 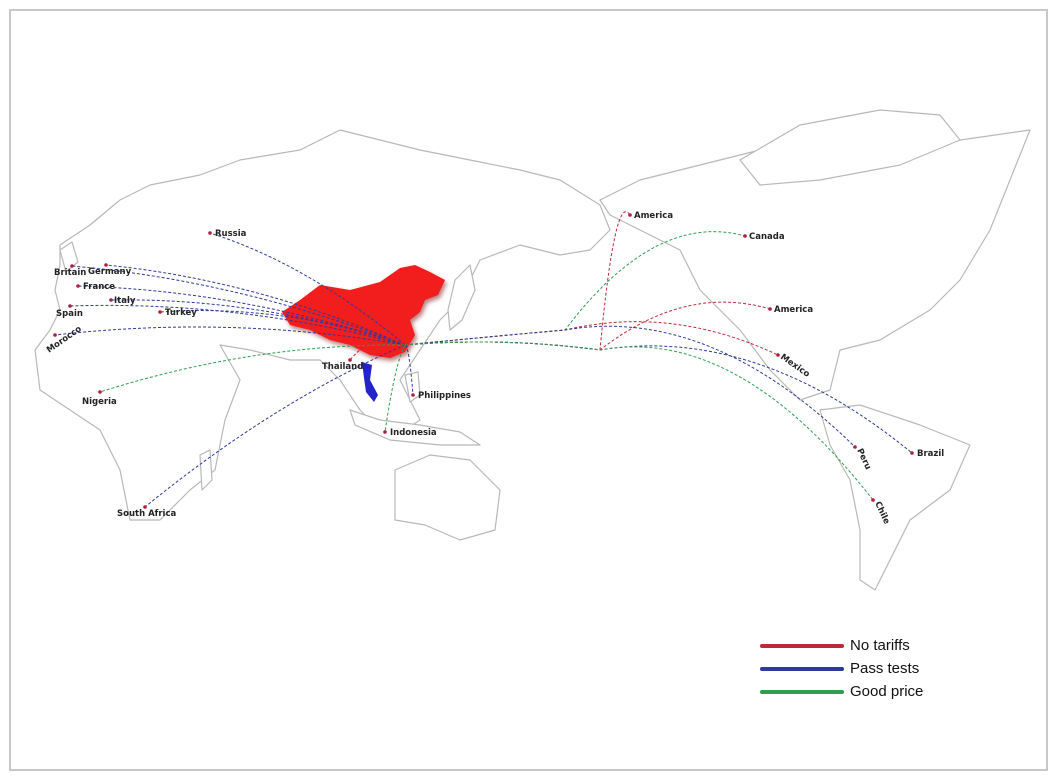 I want to click on legend-item-good-price: Good price, so click(x=841, y=691).